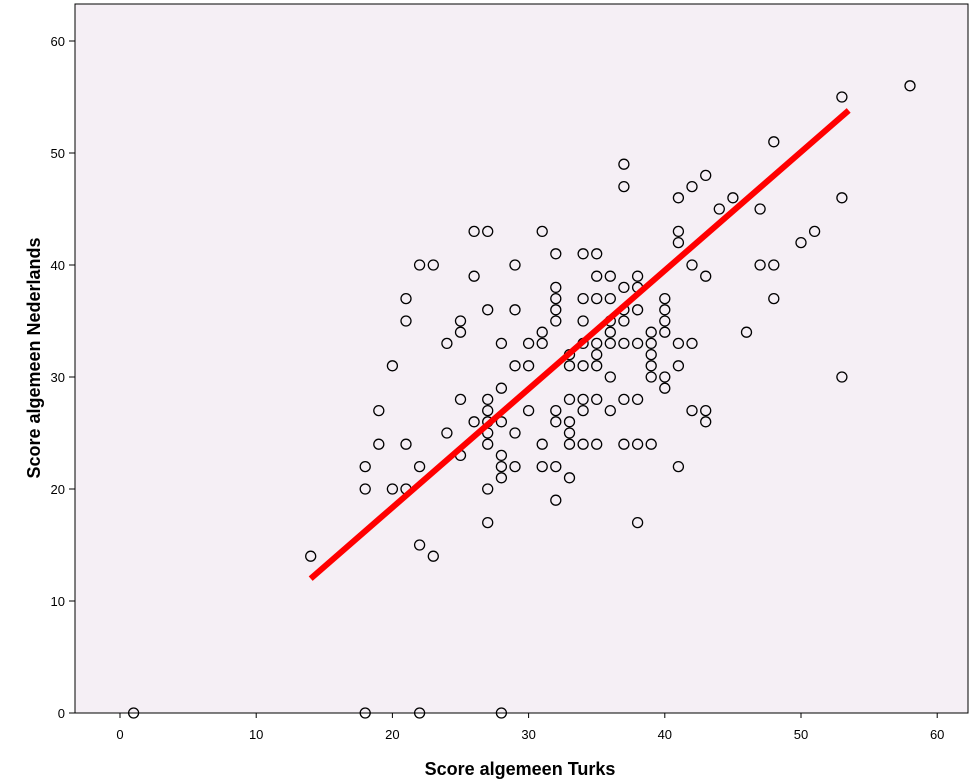  I want to click on y-tick-label: 40, so click(58, 265).